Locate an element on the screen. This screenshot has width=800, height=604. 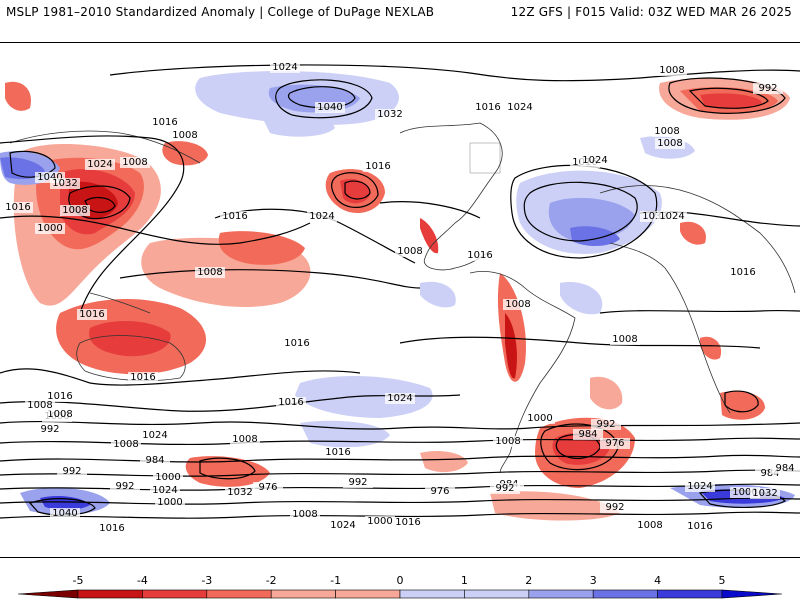
colorbar-tick-label: -5 is located at coordinates (78, 580).